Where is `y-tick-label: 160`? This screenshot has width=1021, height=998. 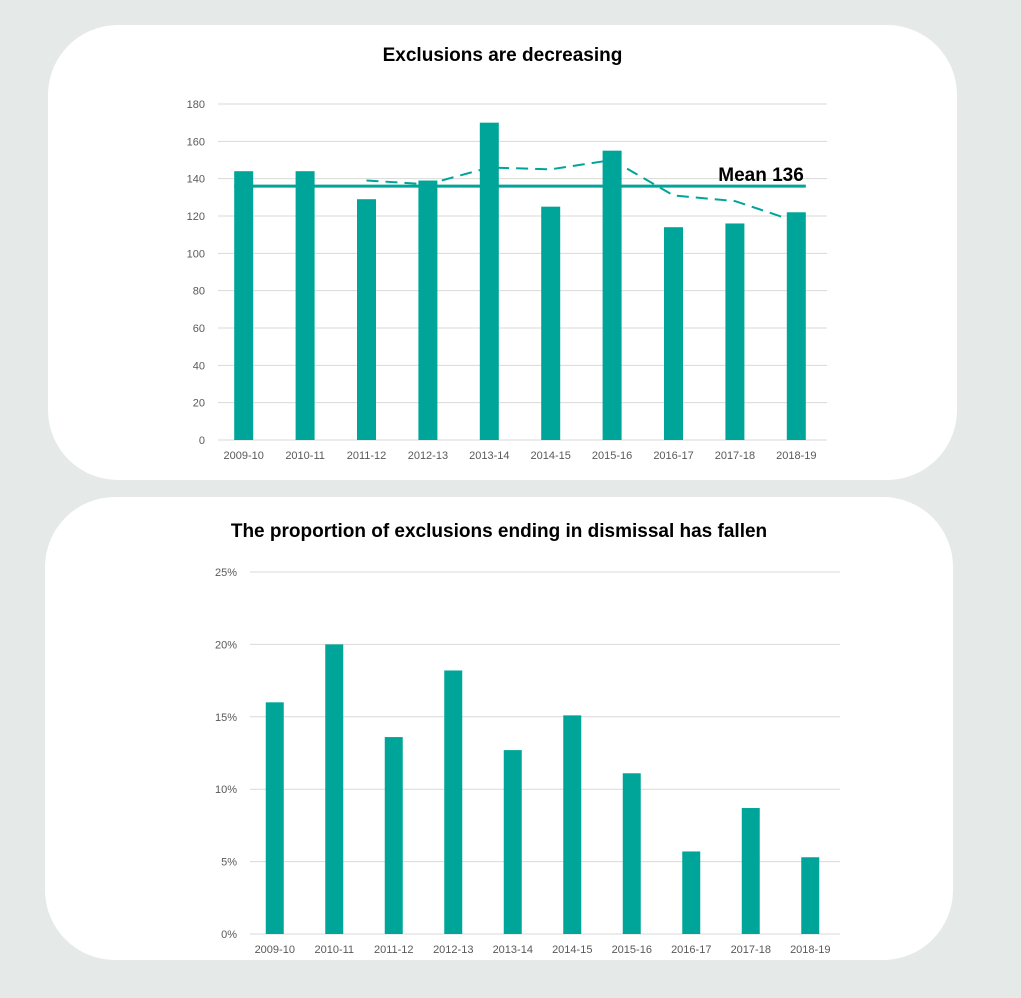
y-tick-label: 160 is located at coordinates (196, 142).